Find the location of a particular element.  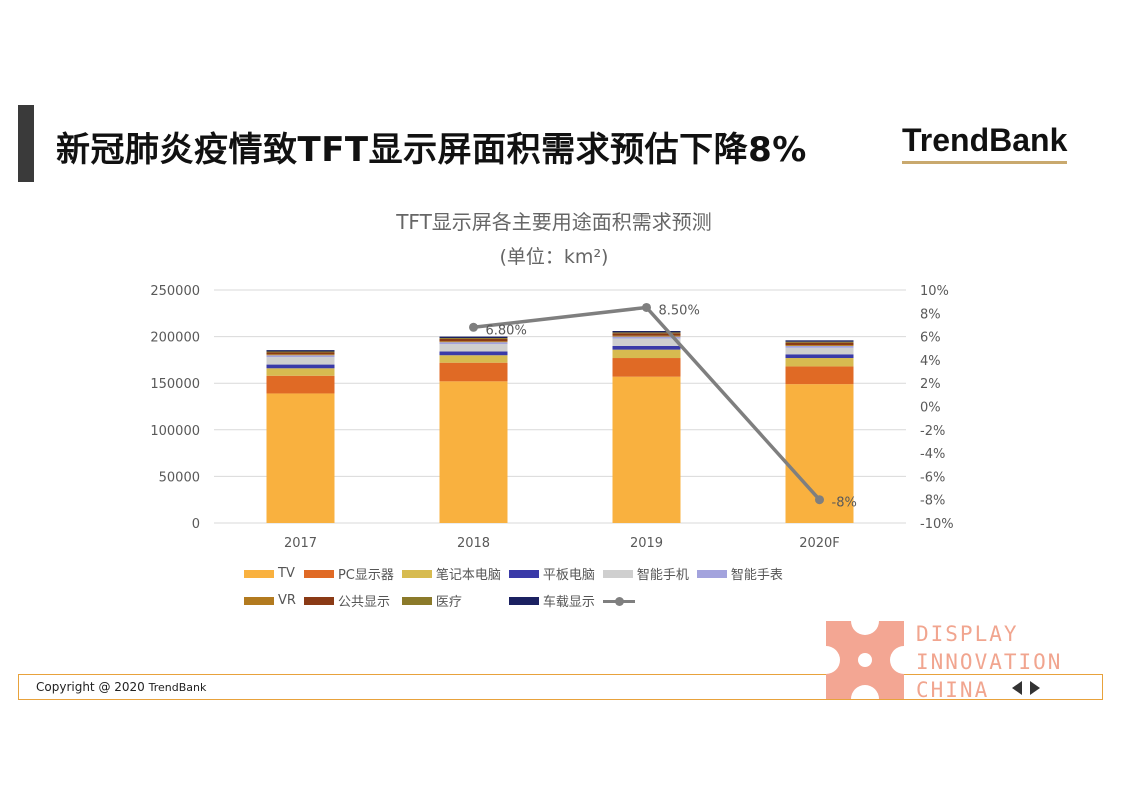

y-left-tick-label: 0 is located at coordinates (196, 524).